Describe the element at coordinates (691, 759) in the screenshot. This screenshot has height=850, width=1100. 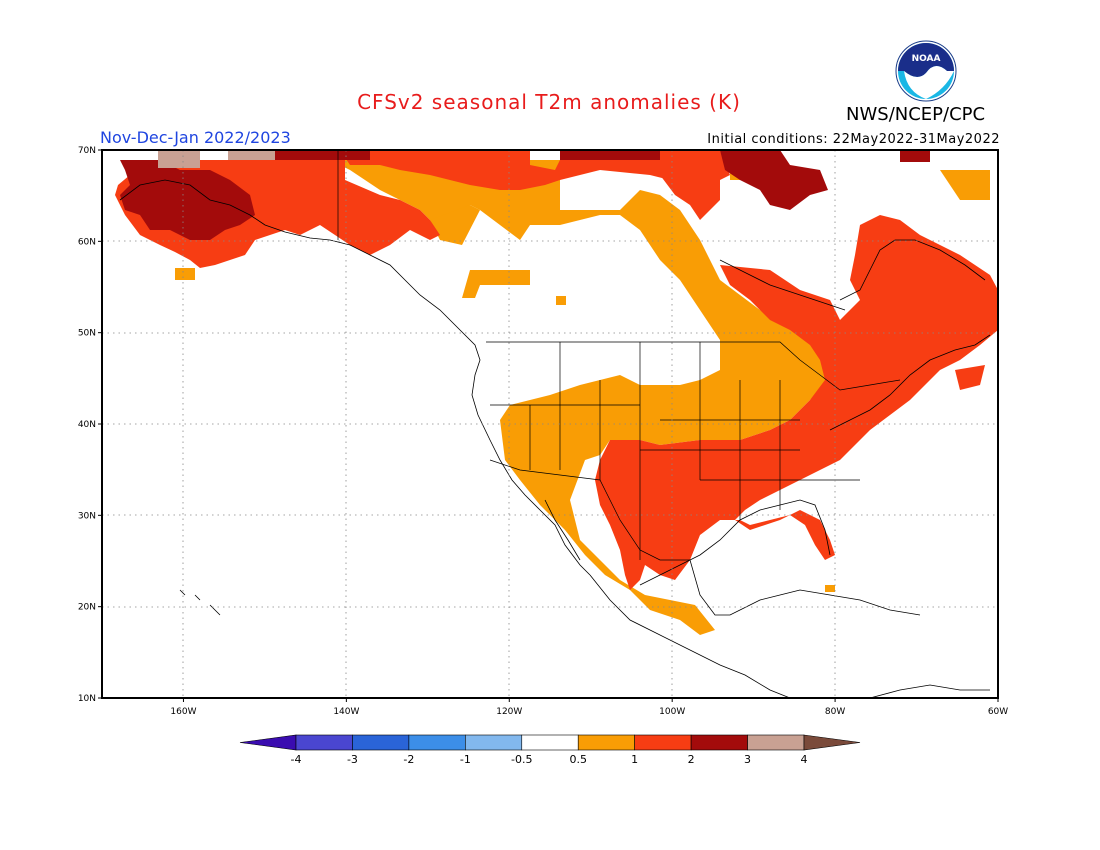
I see `colorbar-label: 2` at that location.